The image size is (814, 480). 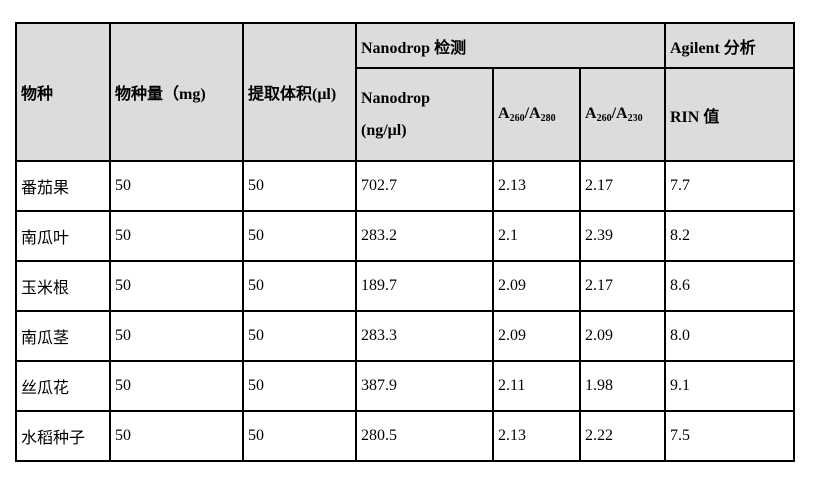 What do you see at coordinates (176, 92) in the screenshot?
I see `col-header-amount: 物种量（mg)` at bounding box center [176, 92].